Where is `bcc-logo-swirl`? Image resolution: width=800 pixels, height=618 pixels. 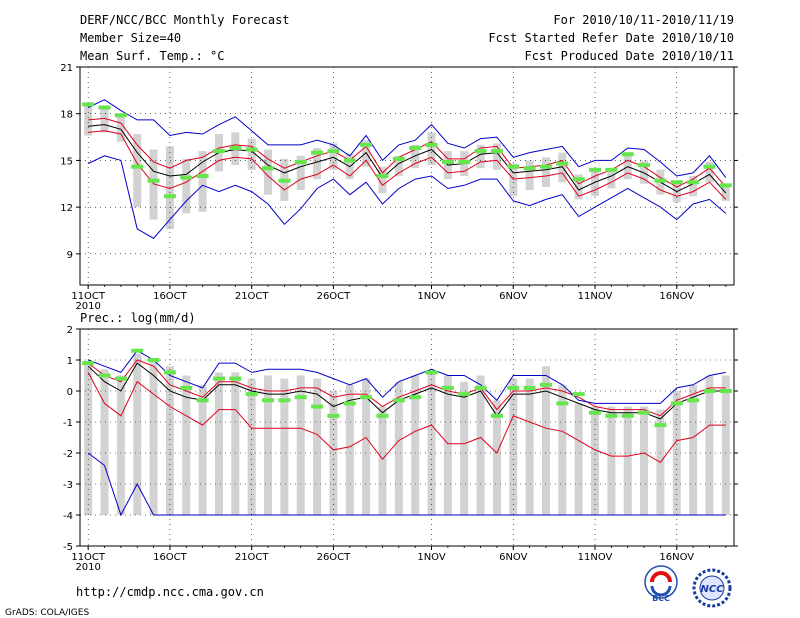 bcc-logo-swirl is located at coordinates (661, 577).